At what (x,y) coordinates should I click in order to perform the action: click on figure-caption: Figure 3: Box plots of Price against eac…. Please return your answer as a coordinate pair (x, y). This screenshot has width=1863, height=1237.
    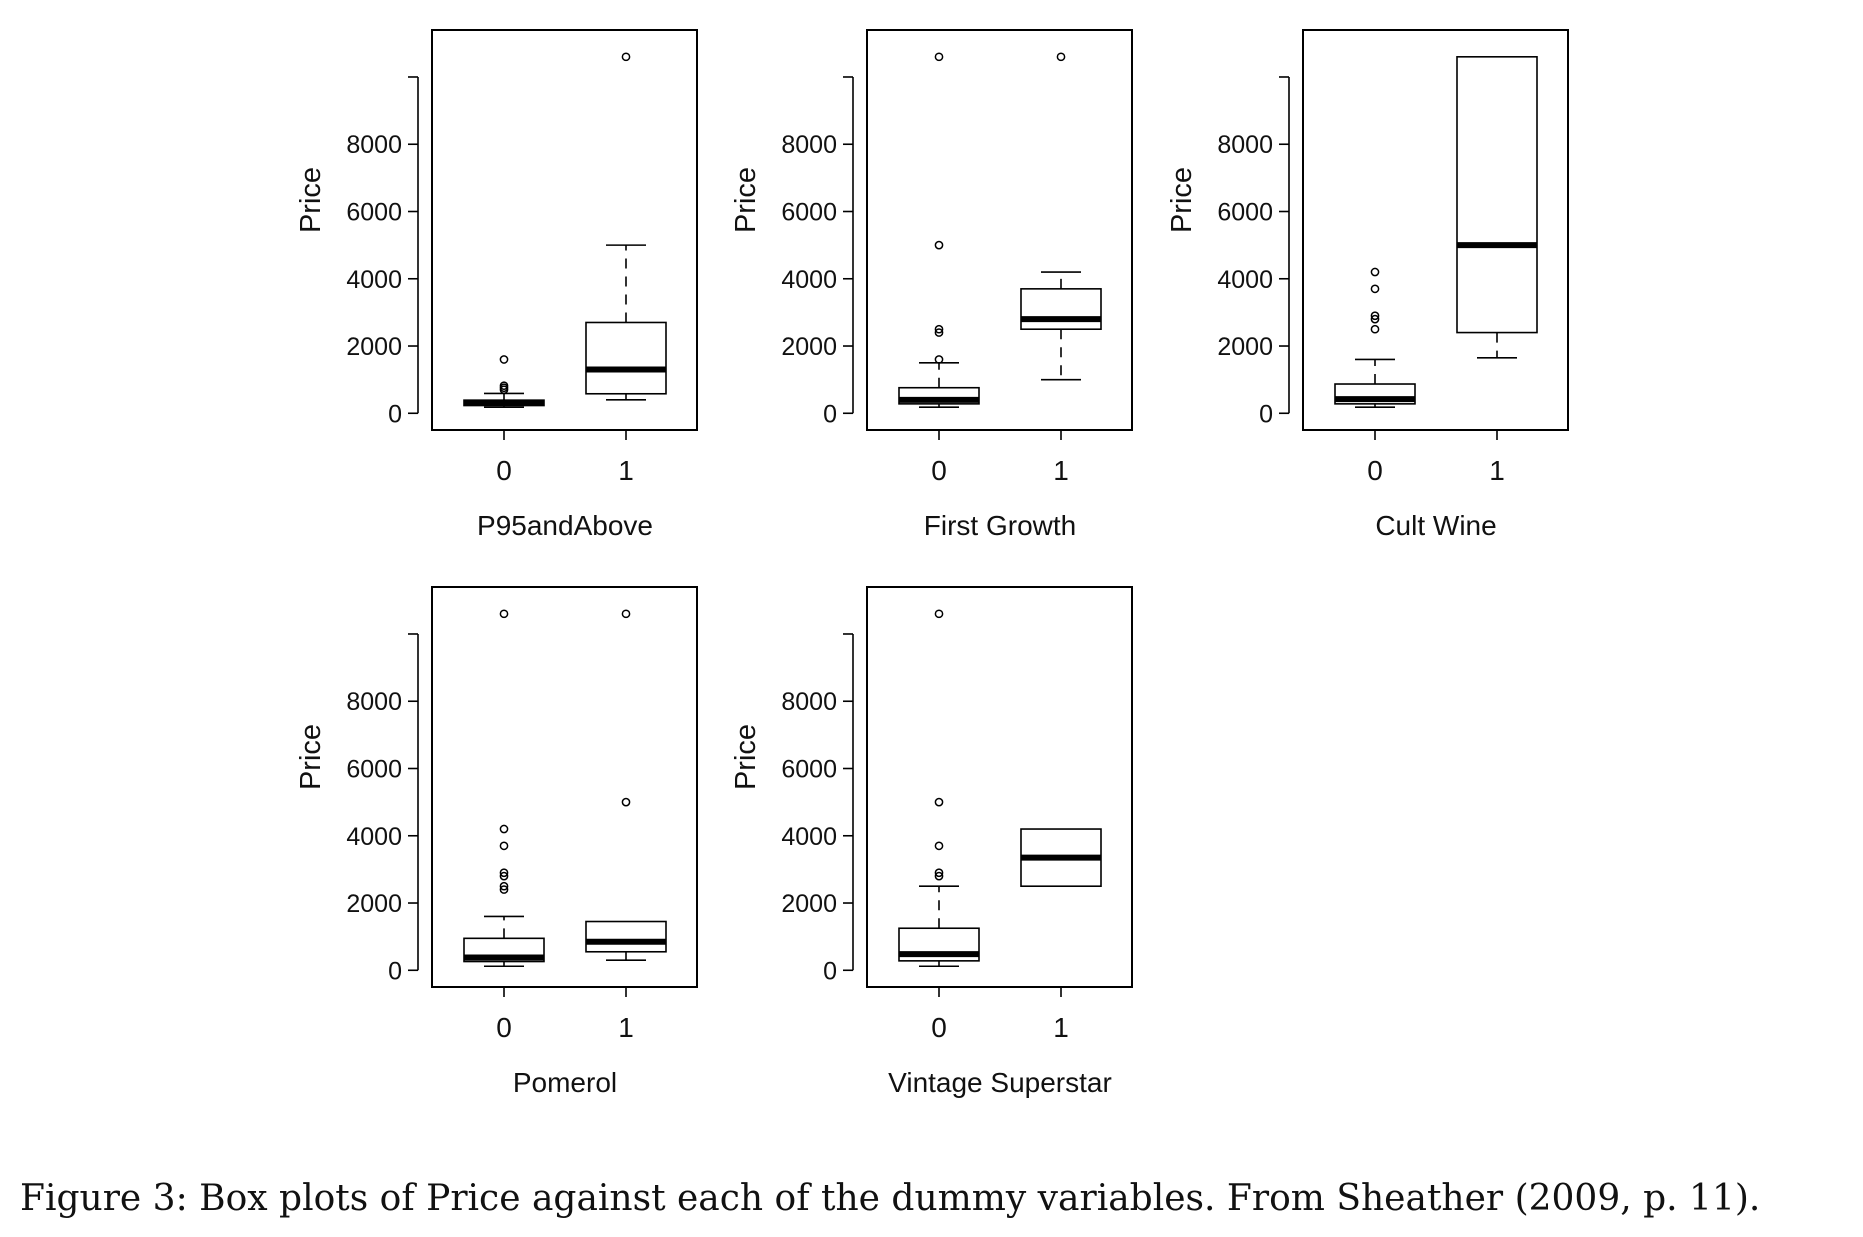
    Looking at the image, I should click on (890, 1198).